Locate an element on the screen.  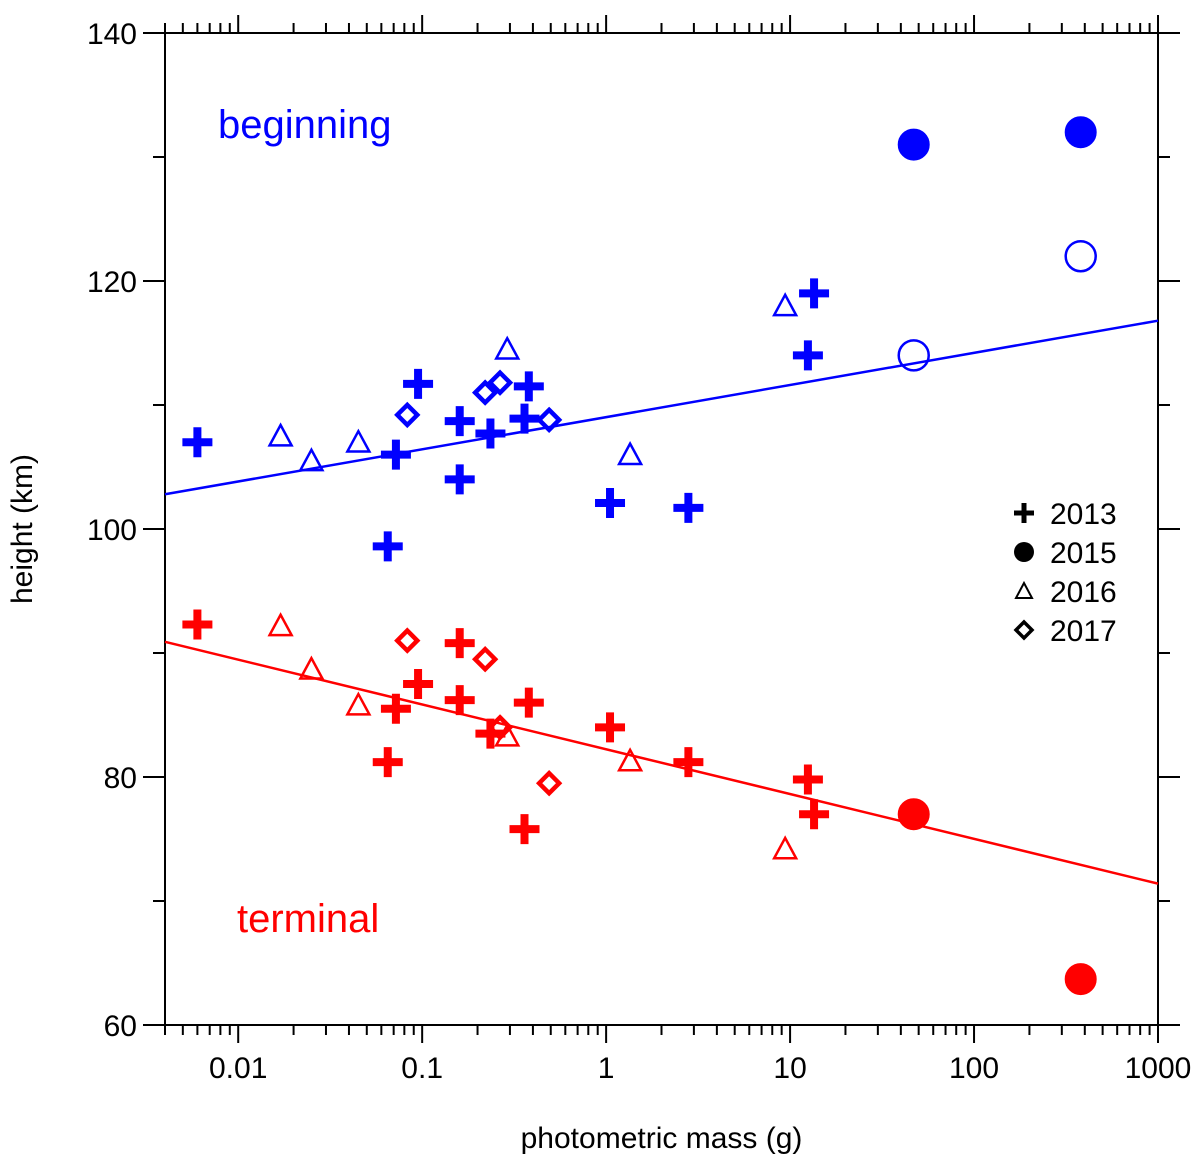
series-2016-terminal is located at coordinates (533, 736).